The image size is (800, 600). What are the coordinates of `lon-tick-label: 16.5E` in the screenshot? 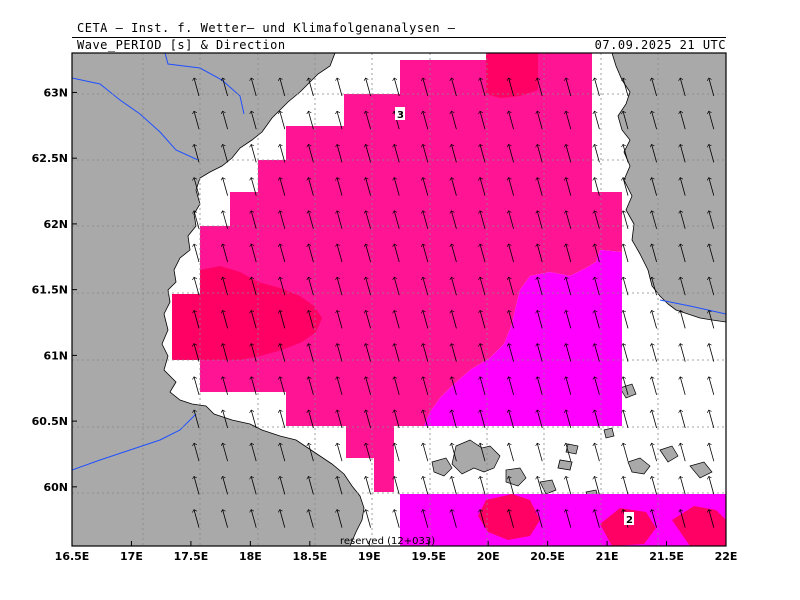 It's located at (72, 556).